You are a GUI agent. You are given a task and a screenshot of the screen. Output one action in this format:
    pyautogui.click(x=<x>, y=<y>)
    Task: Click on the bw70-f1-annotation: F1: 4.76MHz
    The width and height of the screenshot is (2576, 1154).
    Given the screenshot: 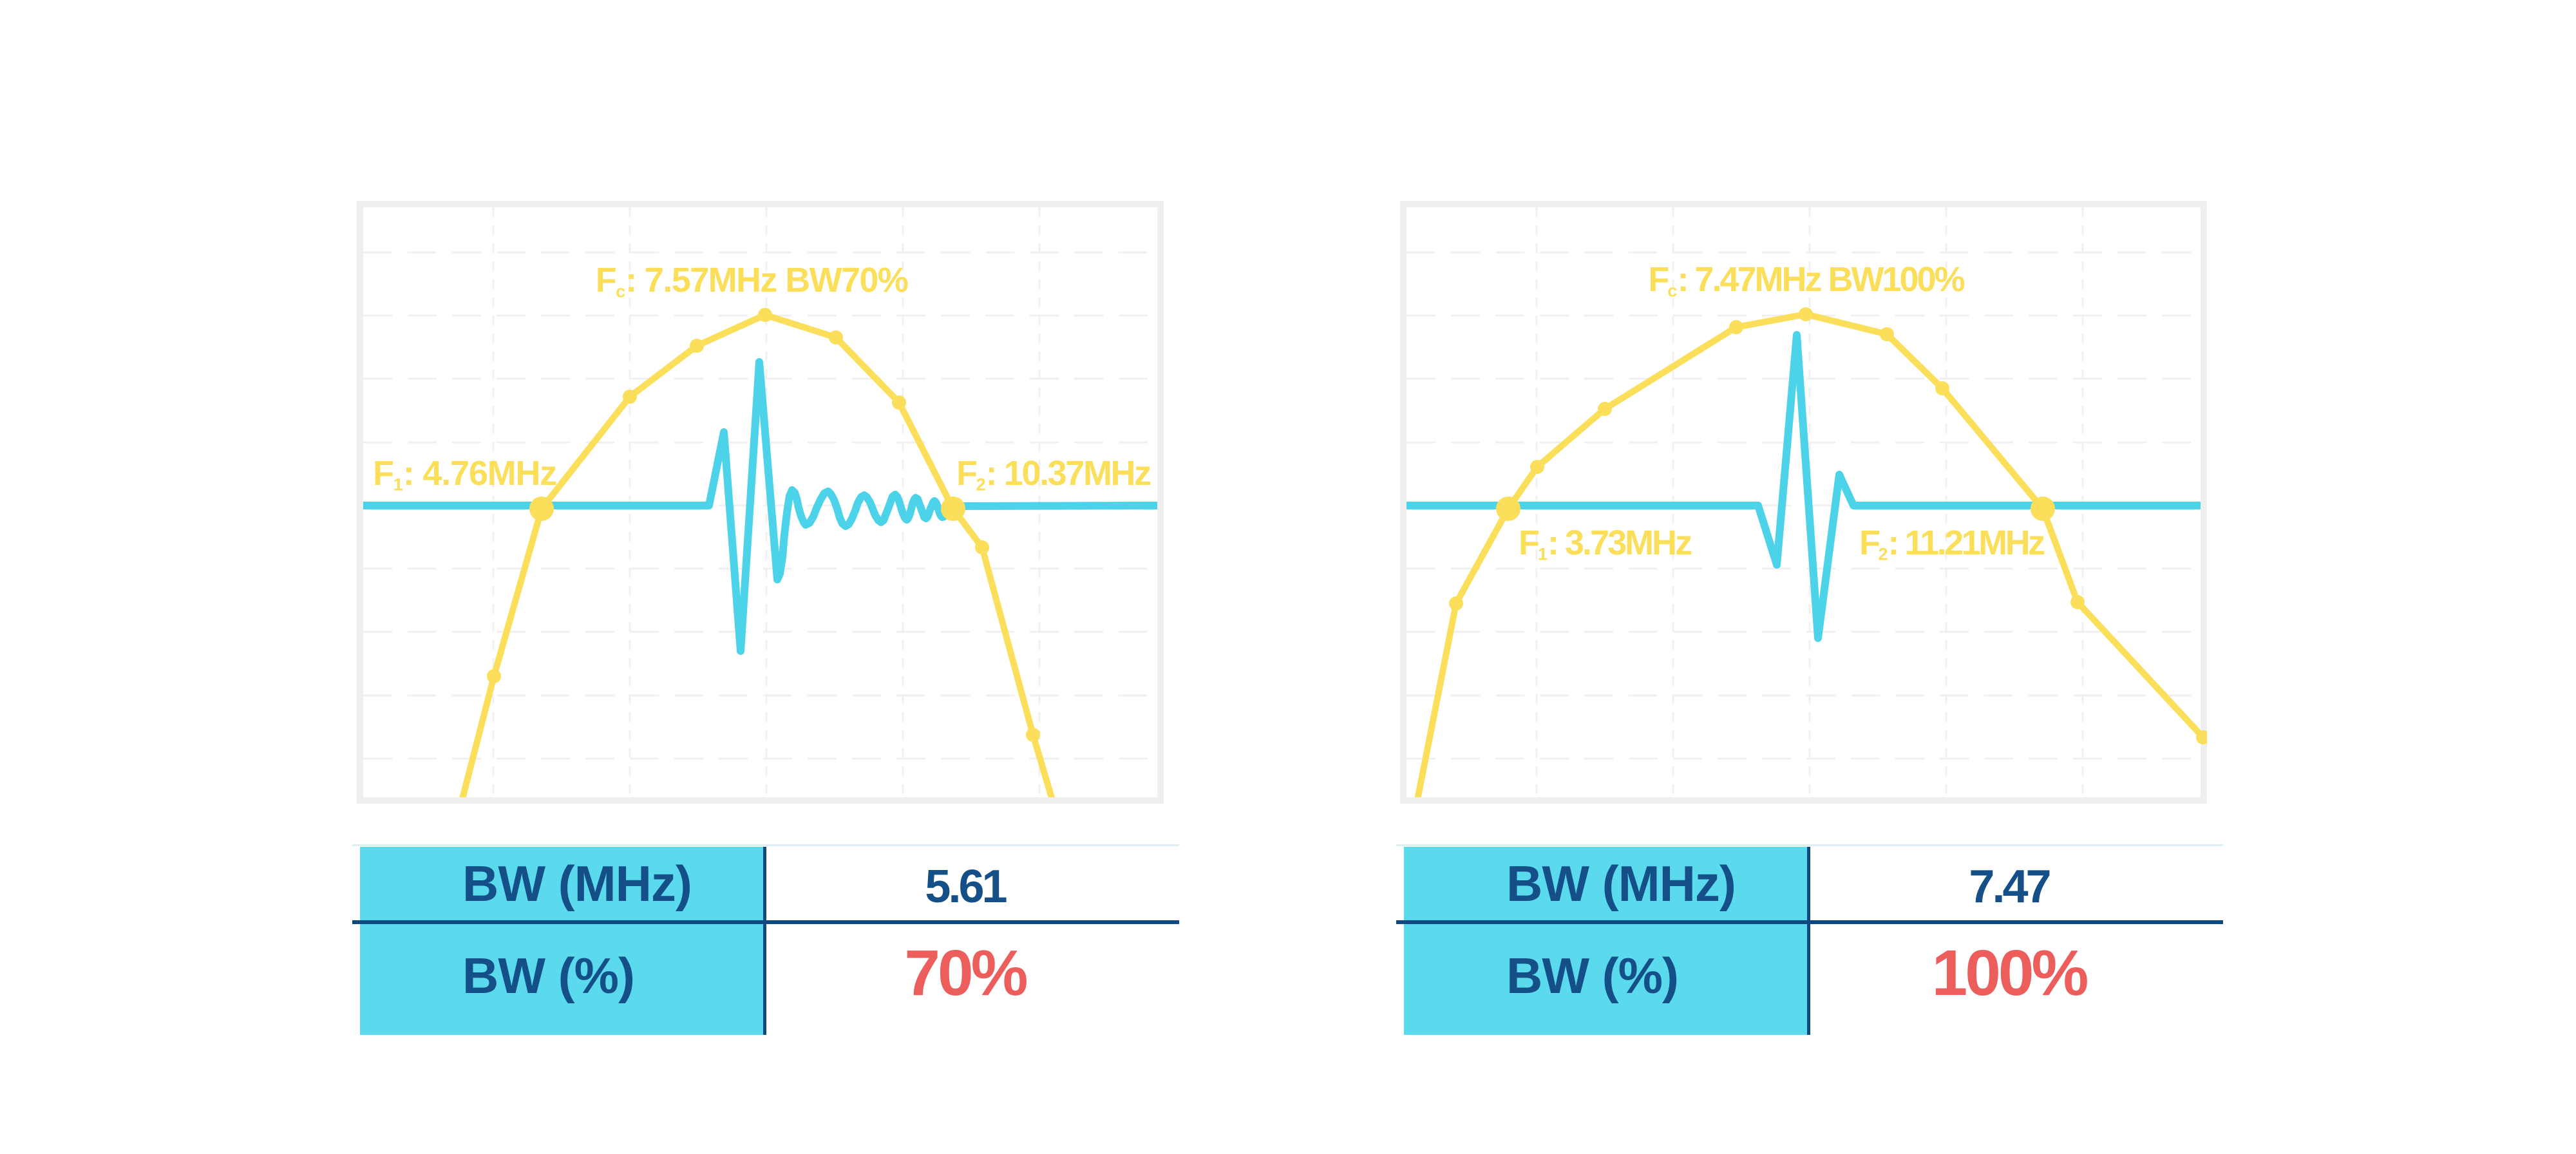 What is the action you would take?
    pyautogui.click(x=465, y=473)
    